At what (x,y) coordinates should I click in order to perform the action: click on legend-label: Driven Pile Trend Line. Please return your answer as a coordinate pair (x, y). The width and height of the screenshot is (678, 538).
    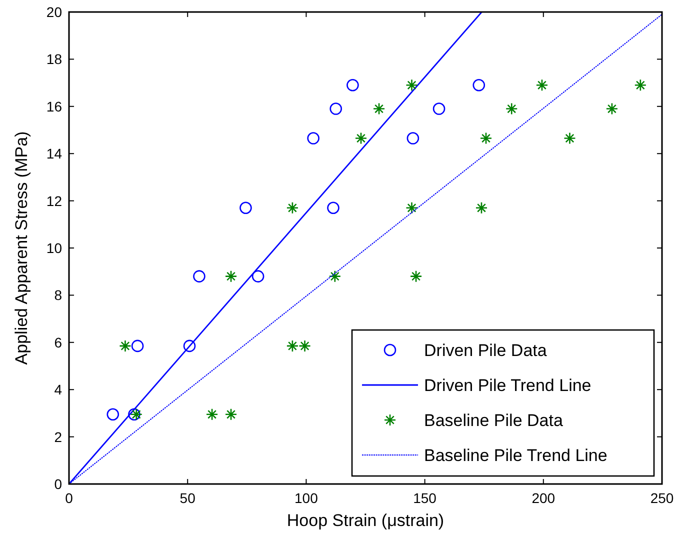
    Looking at the image, I should click on (508, 385).